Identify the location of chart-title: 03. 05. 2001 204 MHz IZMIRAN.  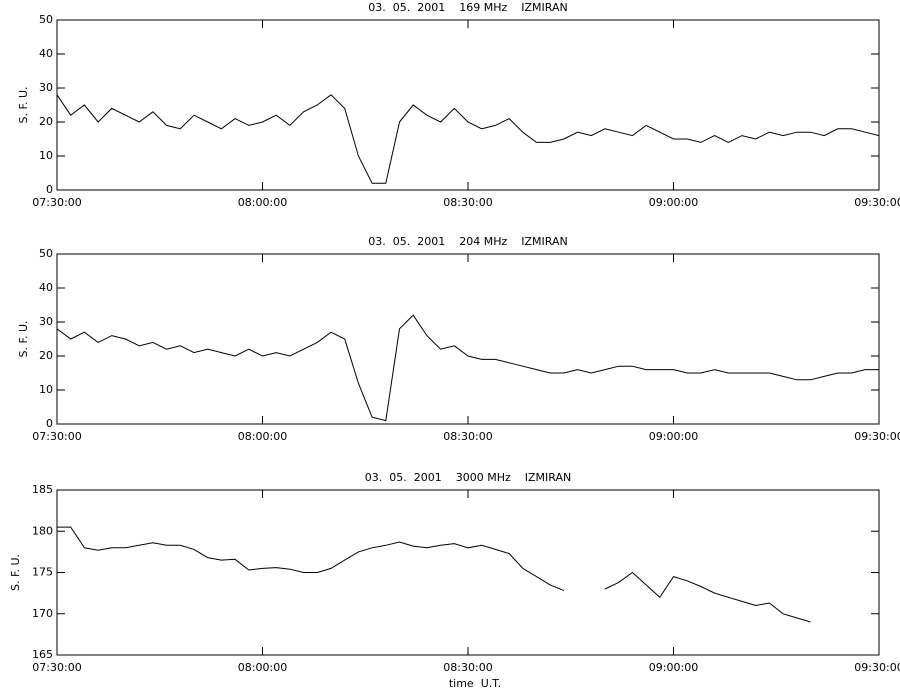
(467, 241).